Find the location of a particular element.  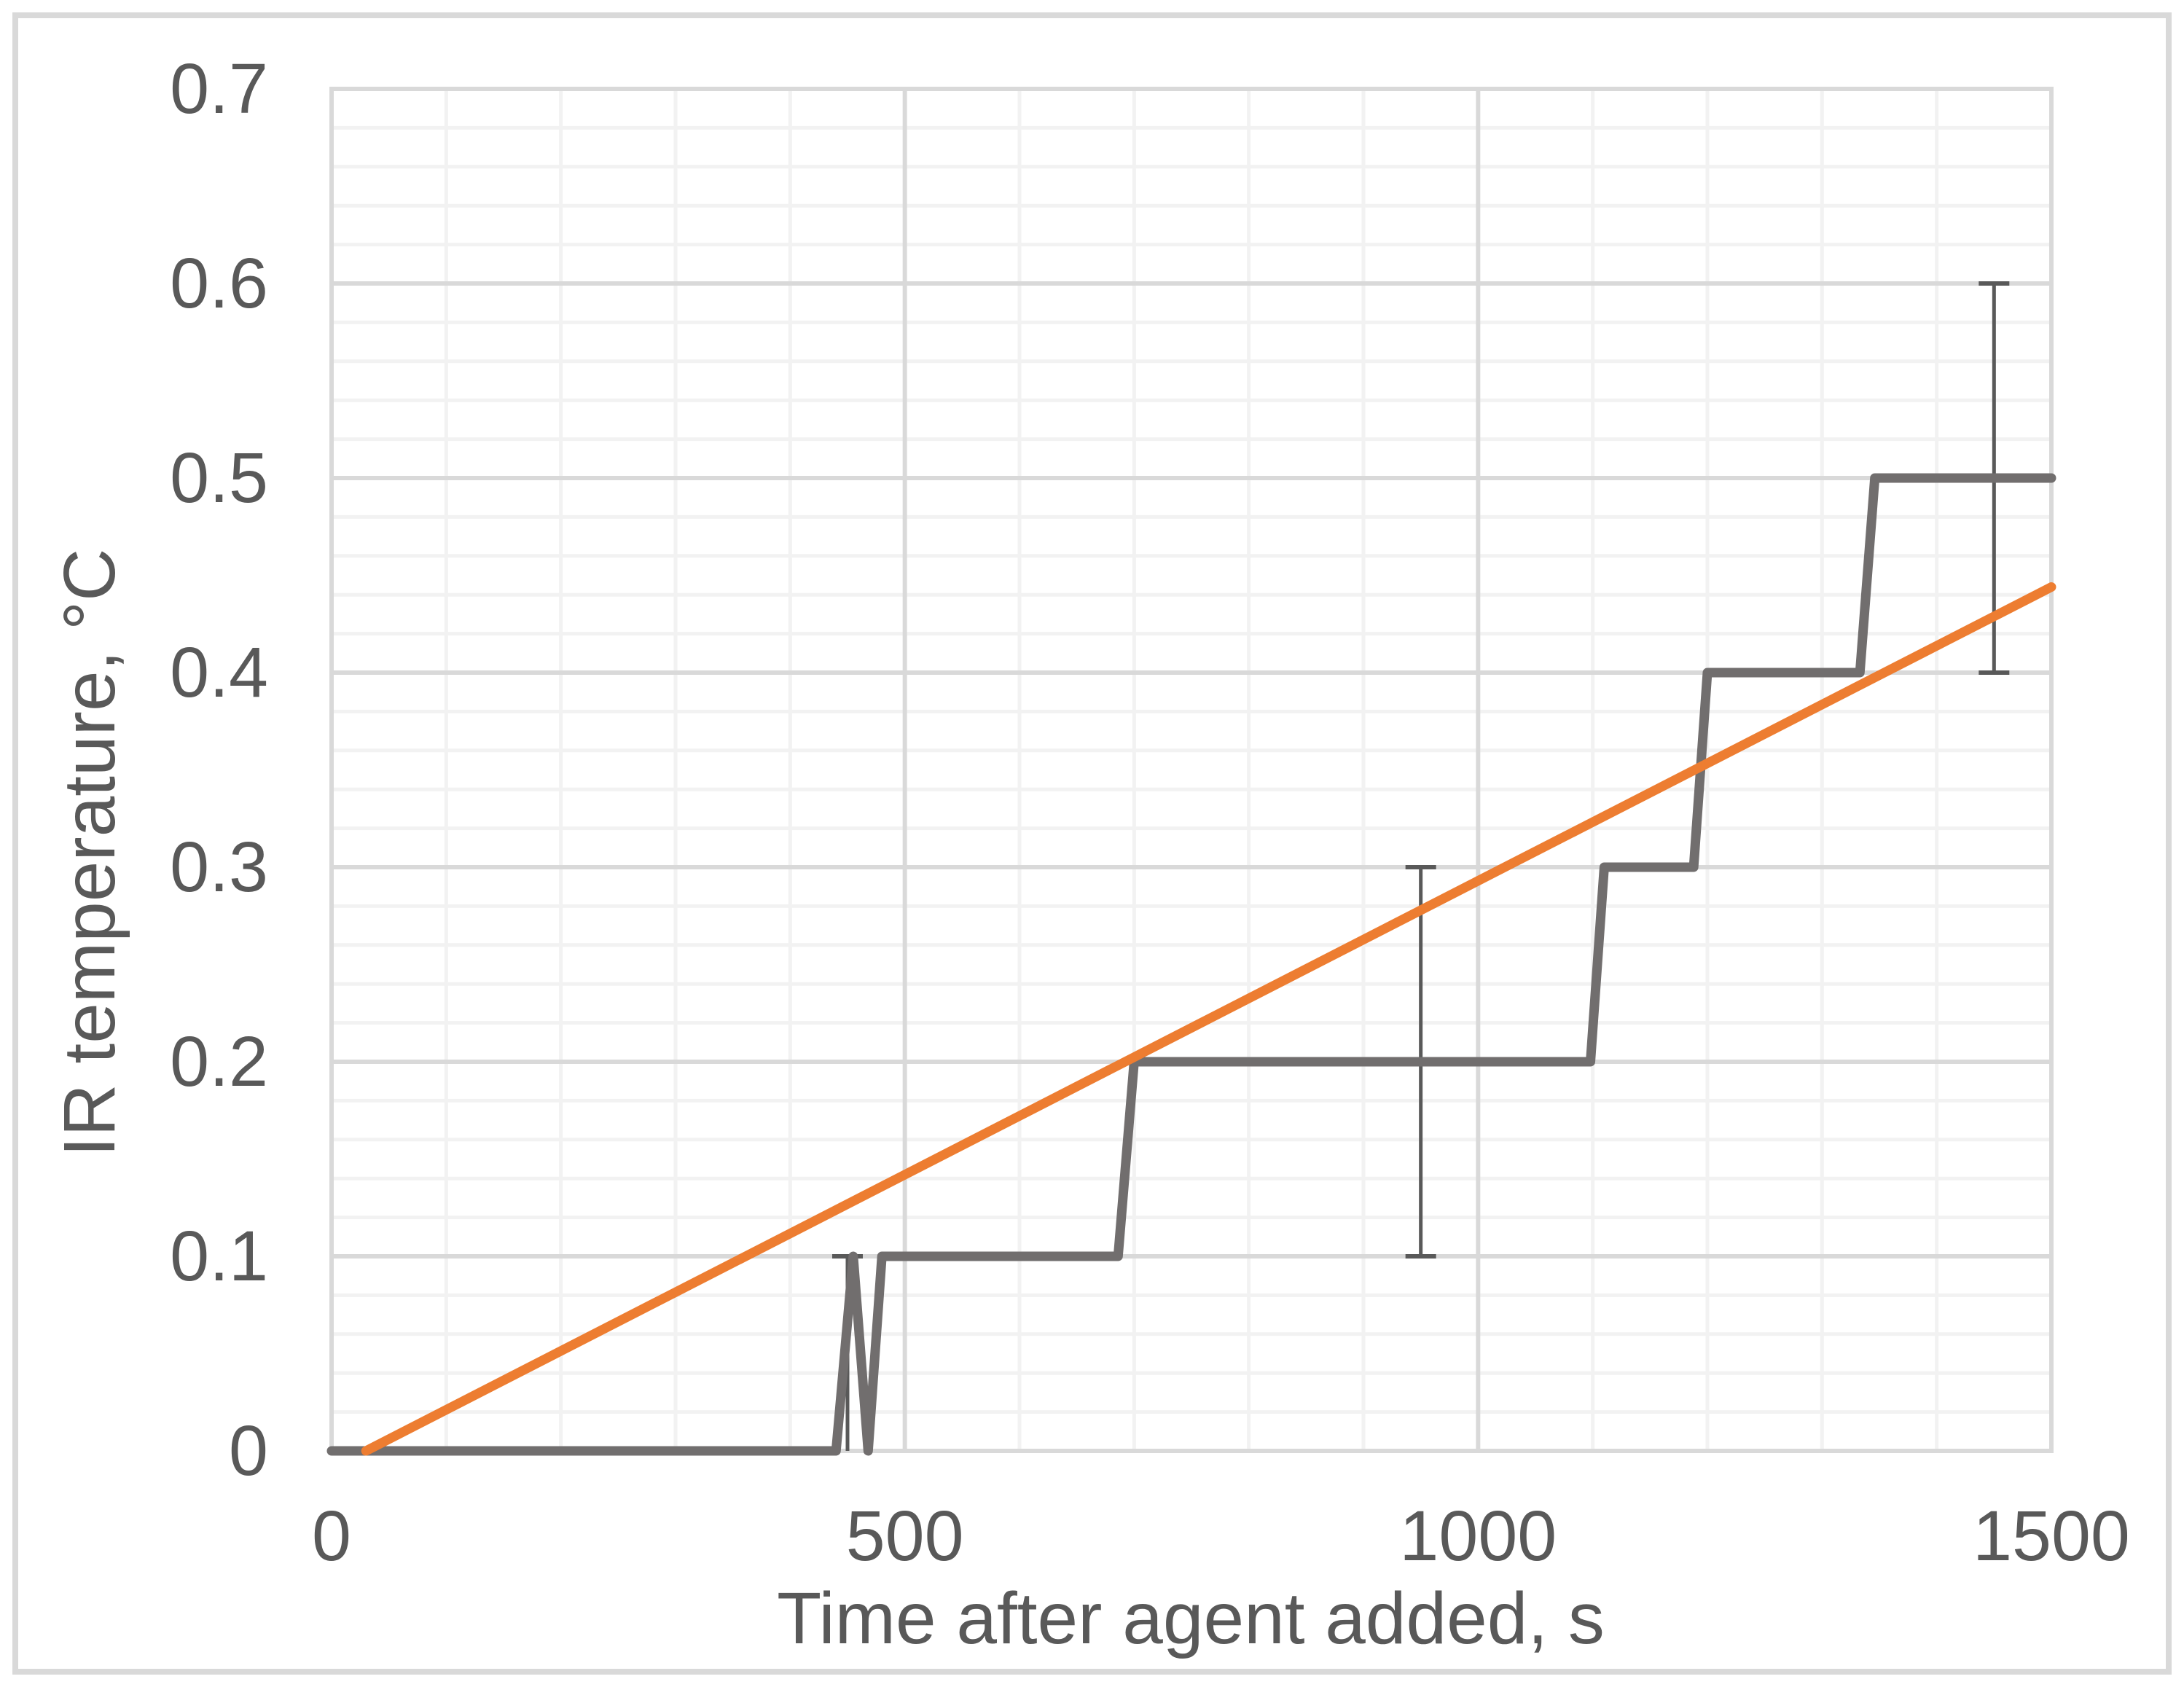

y-tick-label: 0.5 is located at coordinates (219, 477).